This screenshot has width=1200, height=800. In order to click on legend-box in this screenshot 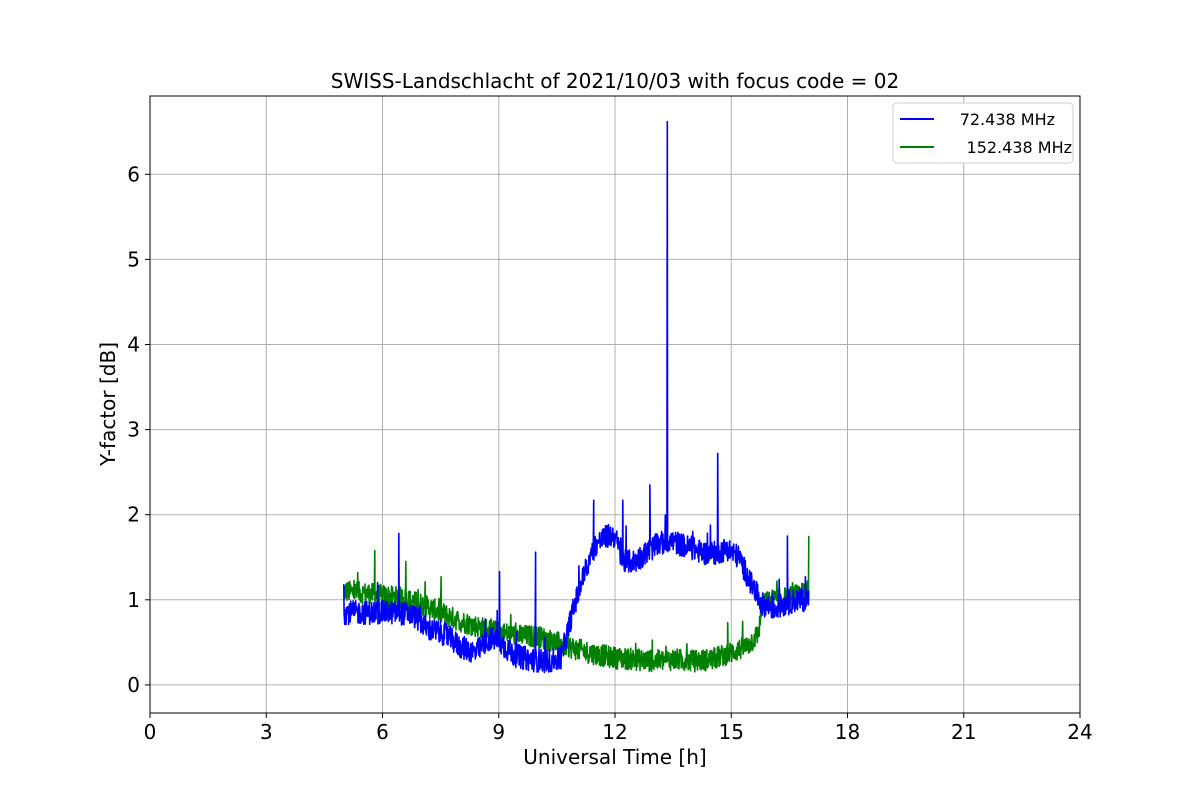, I will do `click(983, 133)`.